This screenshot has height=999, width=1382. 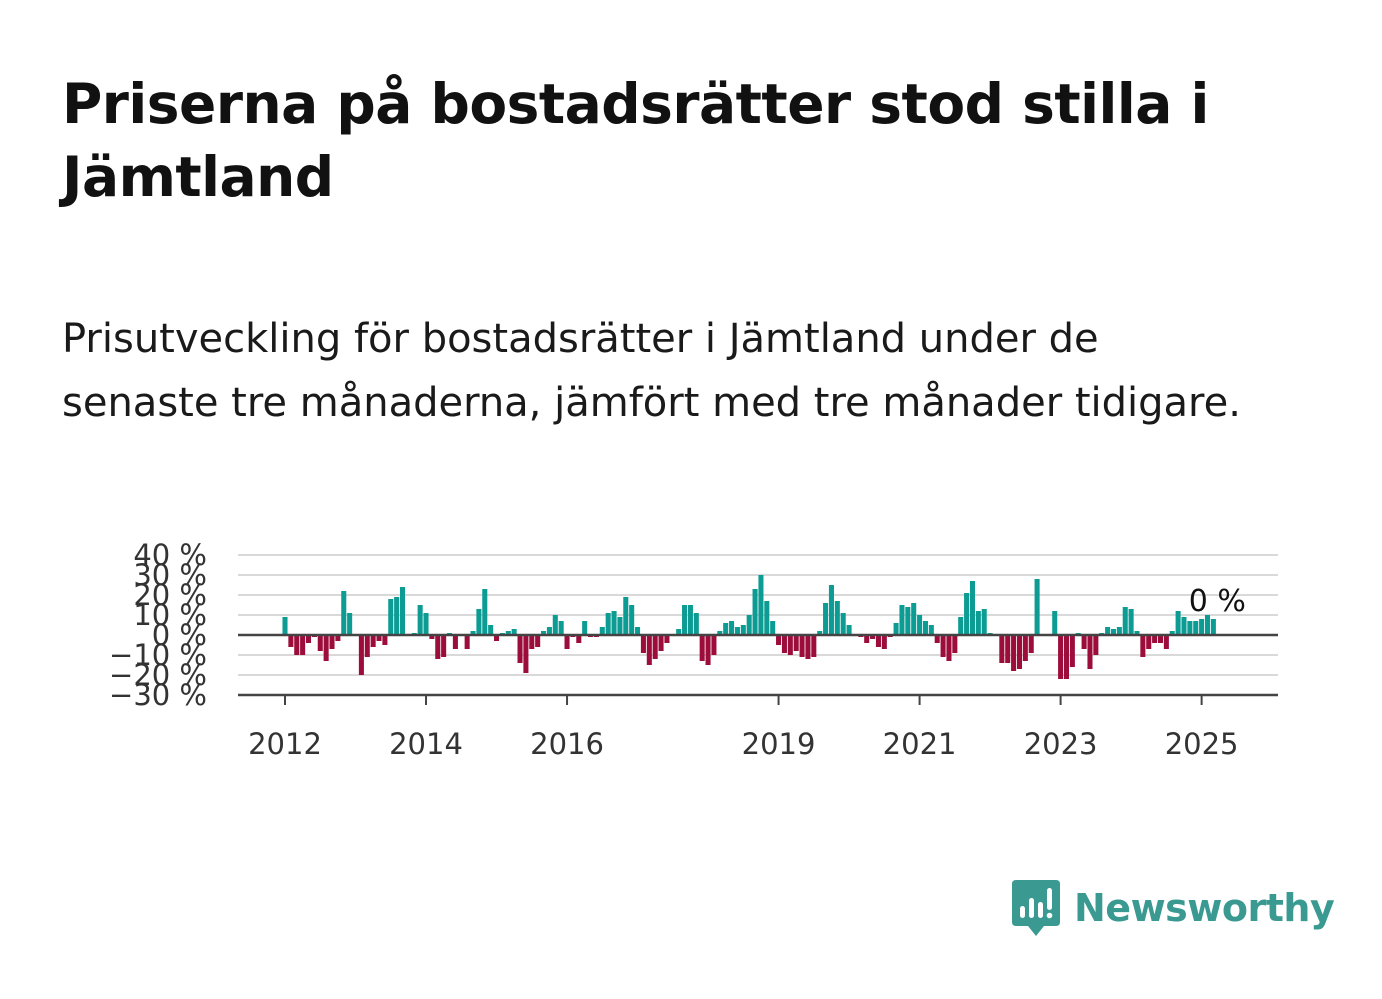 I want to click on newsworthy-logo-icon, so click(x=1036, y=908).